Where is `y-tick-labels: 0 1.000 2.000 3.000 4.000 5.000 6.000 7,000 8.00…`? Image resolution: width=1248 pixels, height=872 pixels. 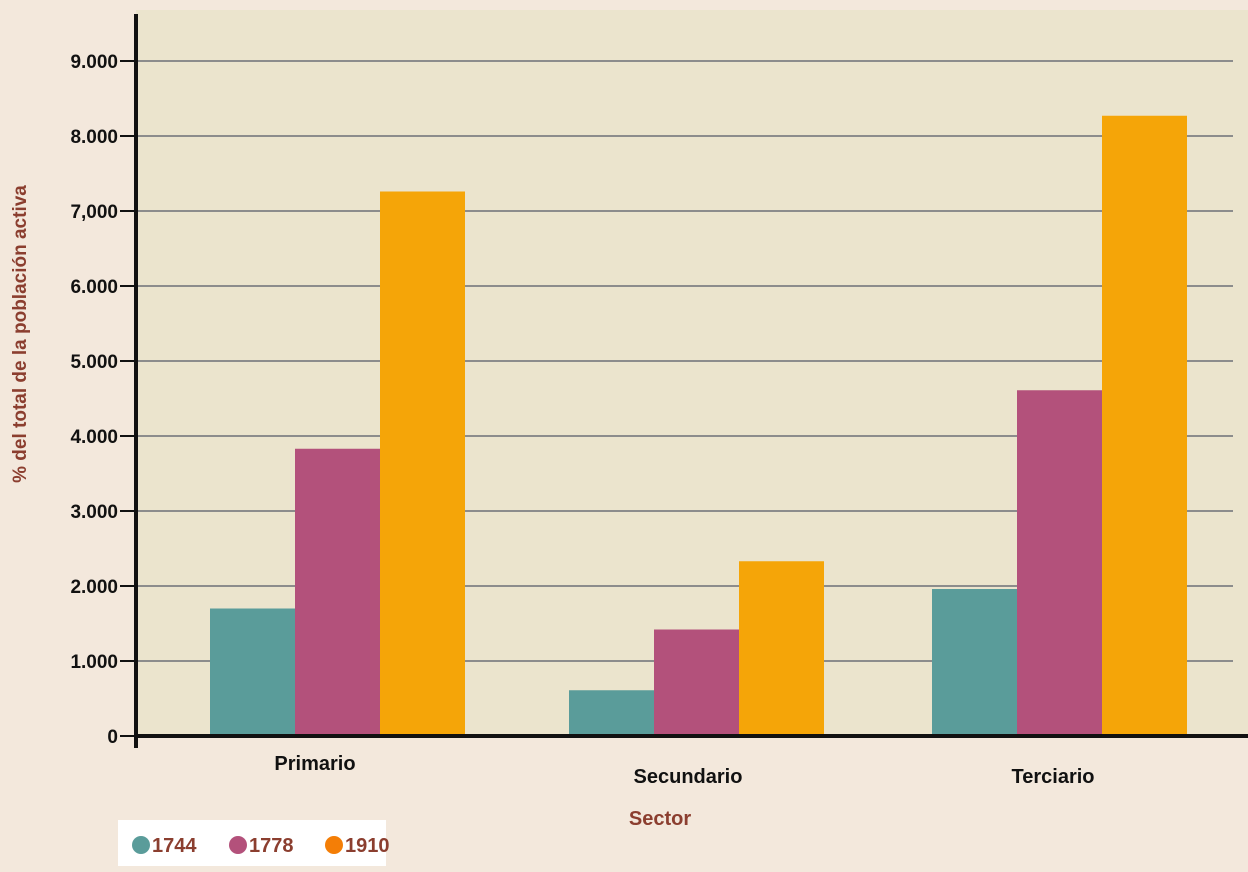 y-tick-labels: 0 1.000 2.000 3.000 4.000 5.000 6.000 7,000 8.00… is located at coordinates (94, 400).